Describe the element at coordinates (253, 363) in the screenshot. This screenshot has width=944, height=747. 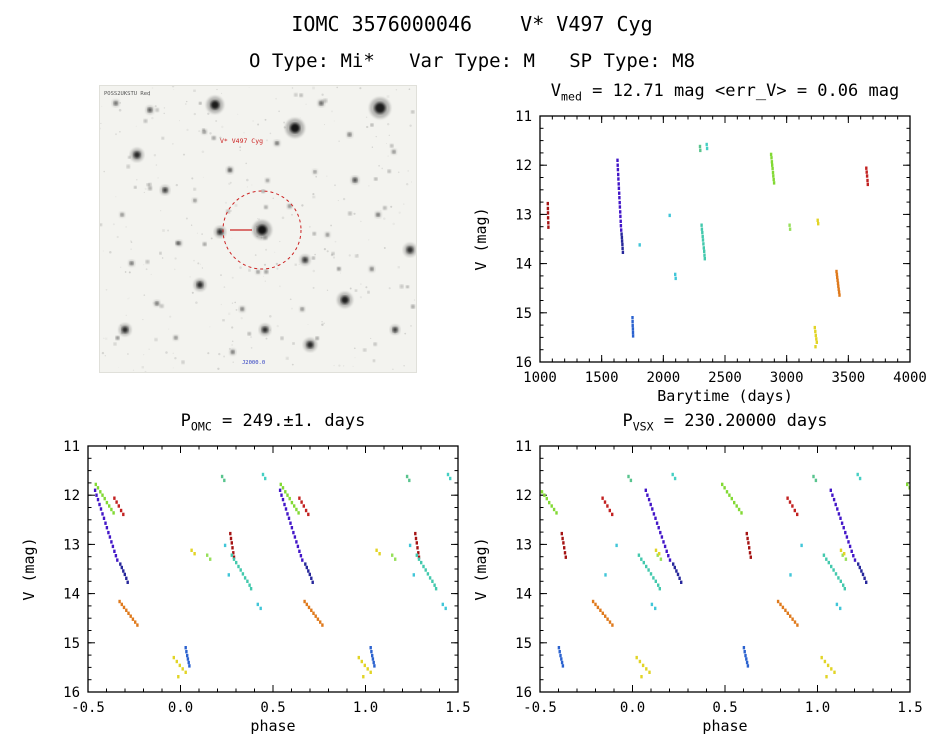
I see `finder-bottom-note: J2000.0` at that location.